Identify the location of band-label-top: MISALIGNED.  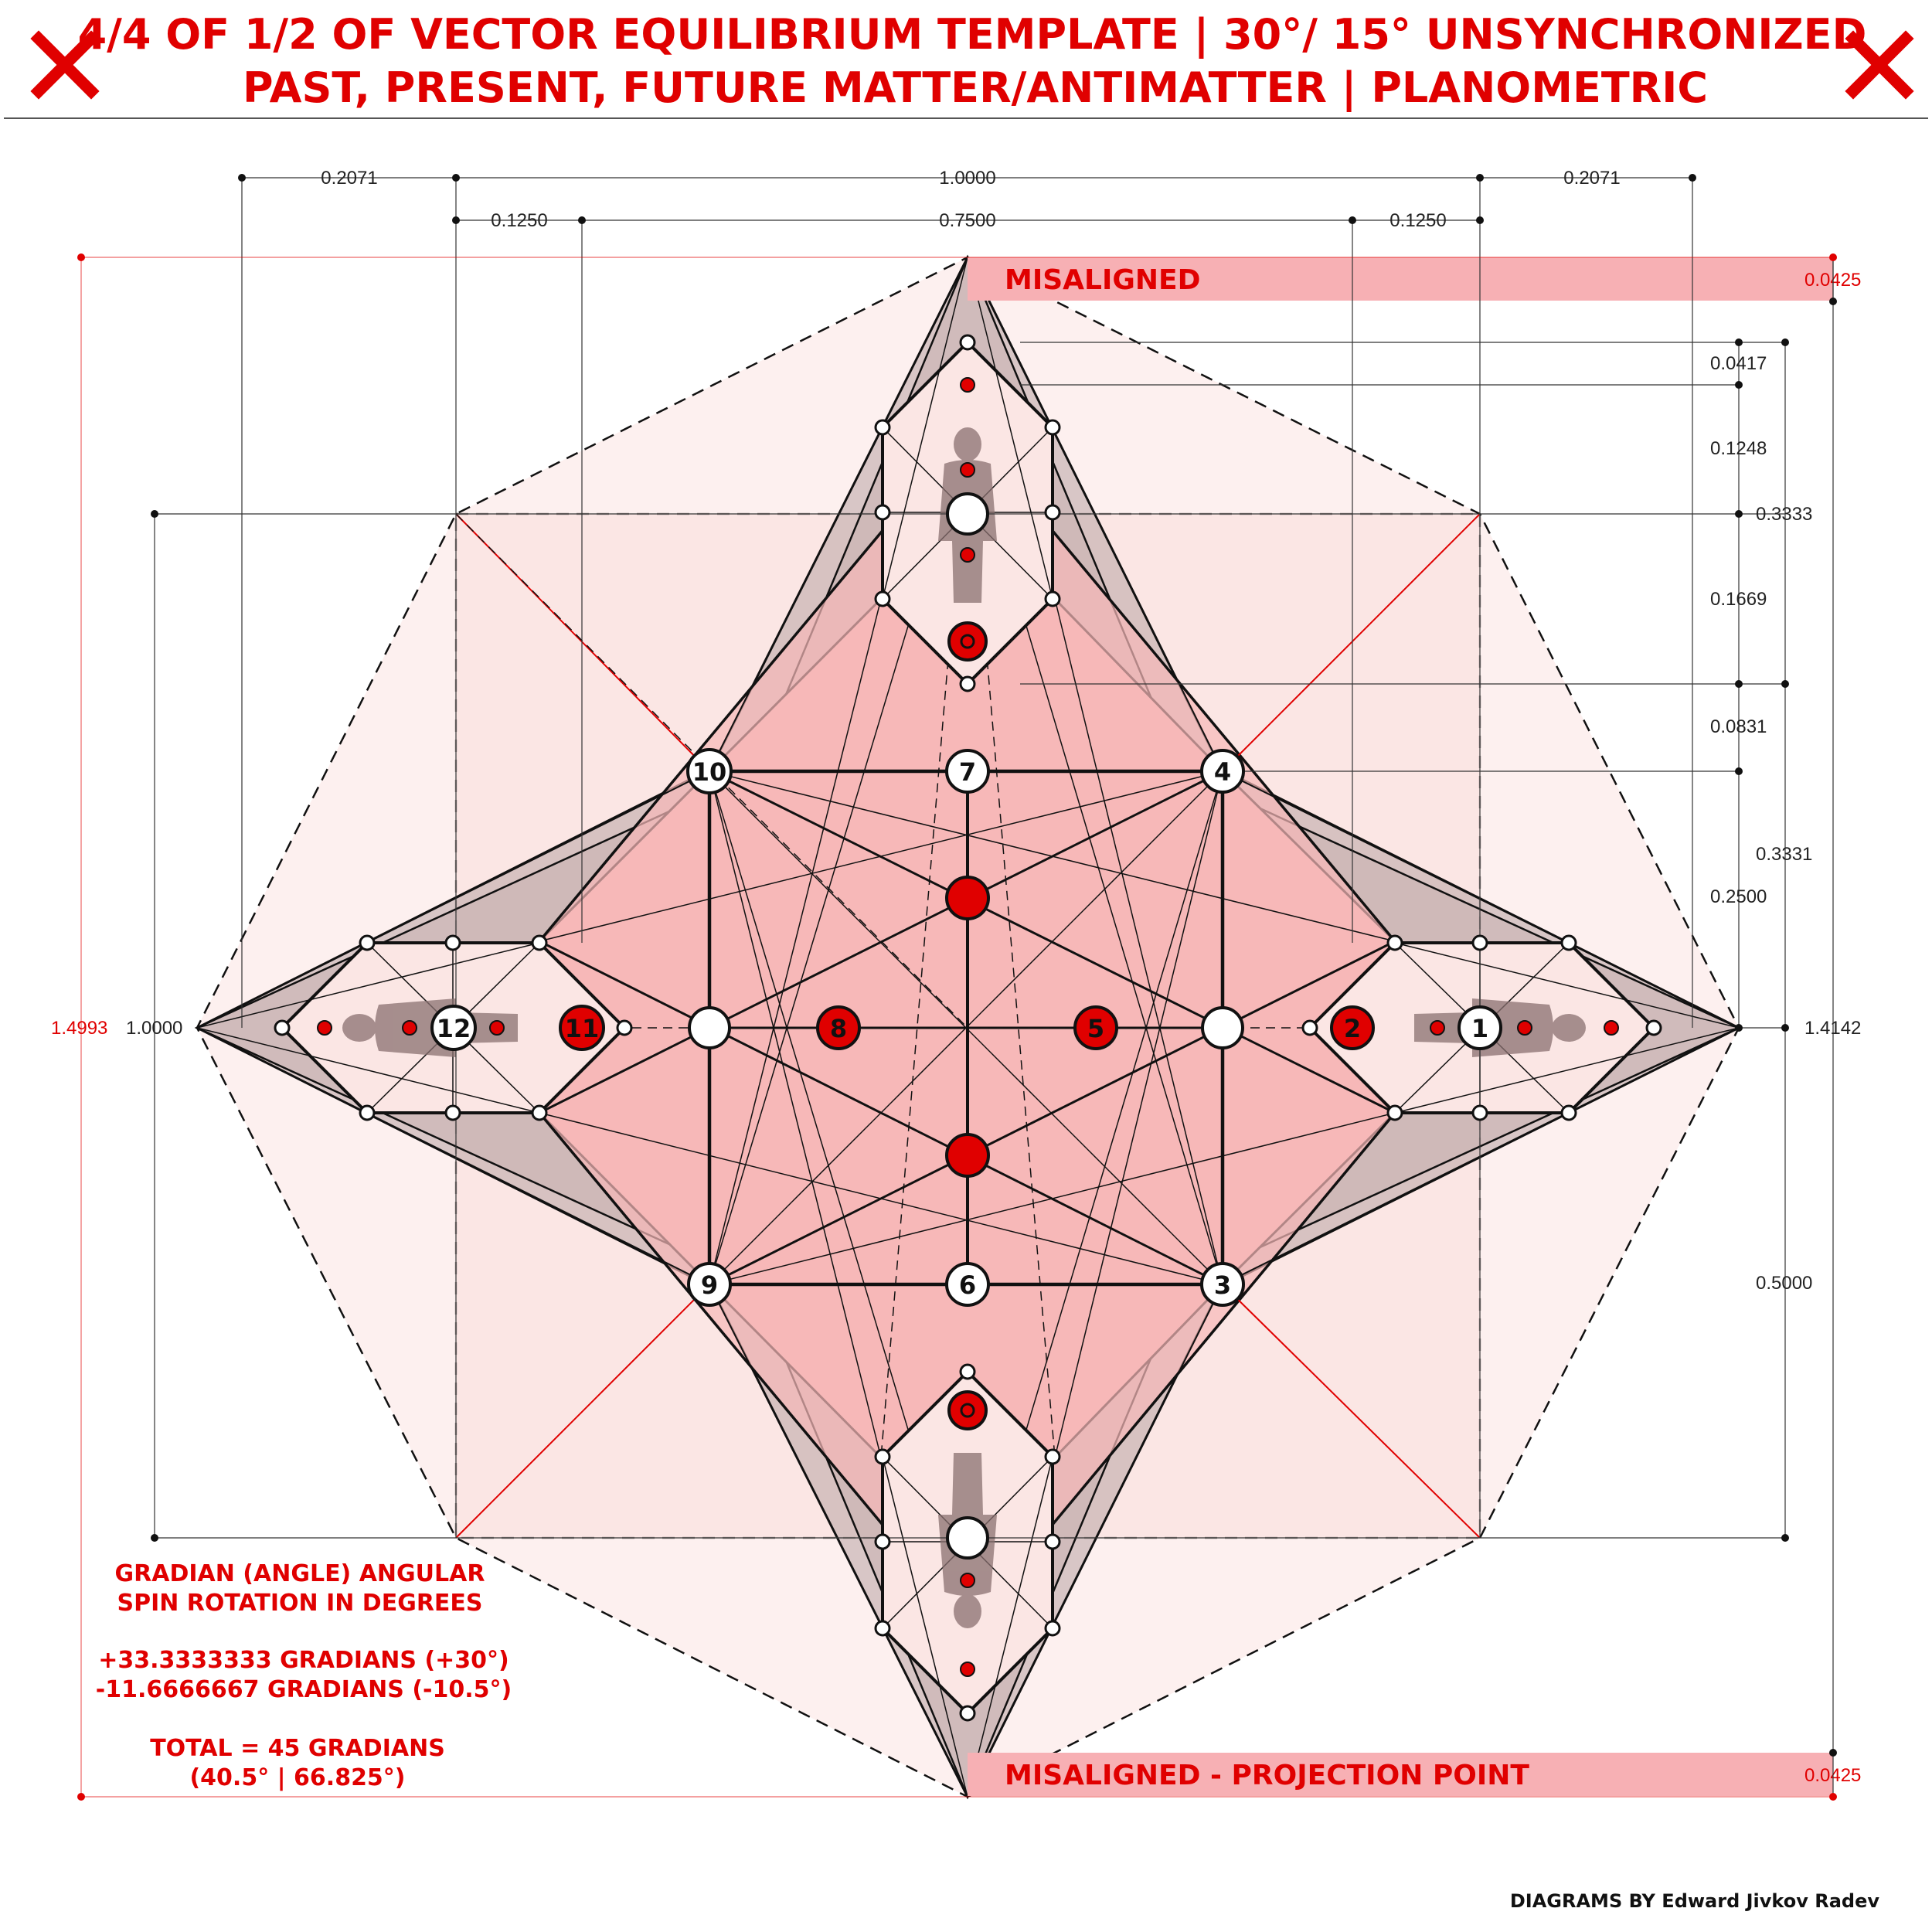
(1103, 280).